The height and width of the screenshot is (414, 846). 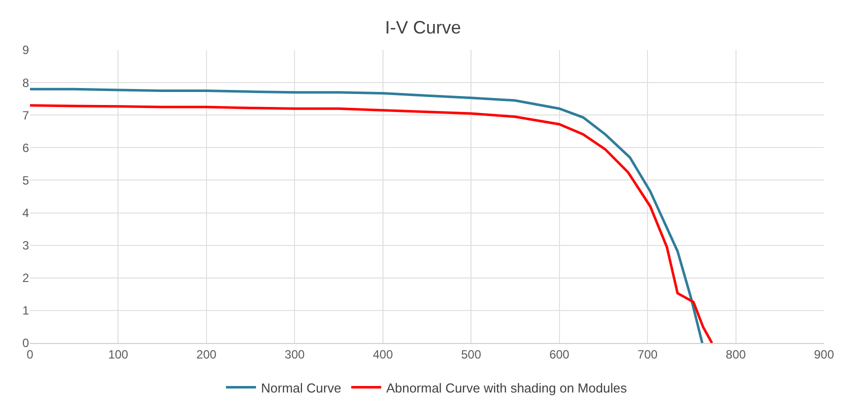 What do you see at coordinates (471, 354) in the screenshot?
I see `x-tick-label: 500` at bounding box center [471, 354].